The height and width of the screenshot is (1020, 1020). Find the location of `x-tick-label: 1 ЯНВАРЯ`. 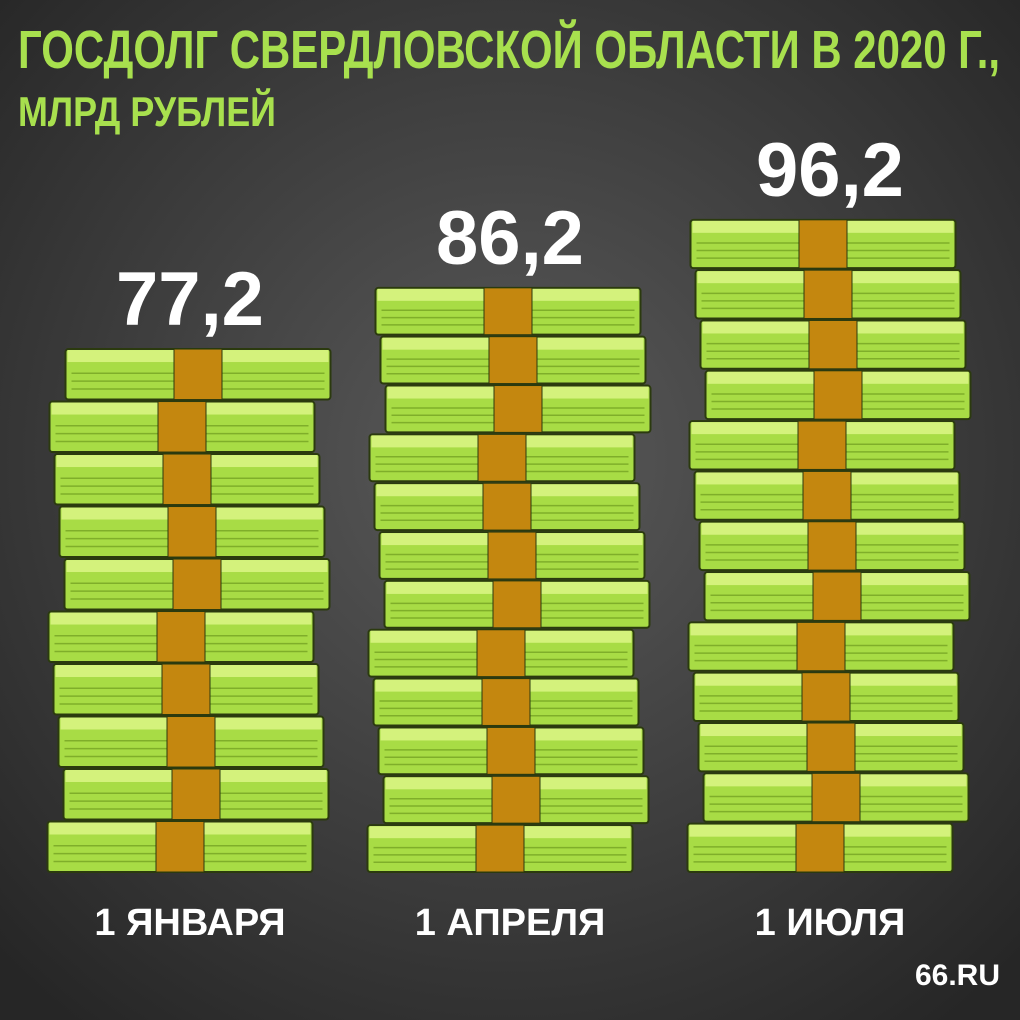

x-tick-label: 1 ЯНВАРЯ is located at coordinates (189, 923).